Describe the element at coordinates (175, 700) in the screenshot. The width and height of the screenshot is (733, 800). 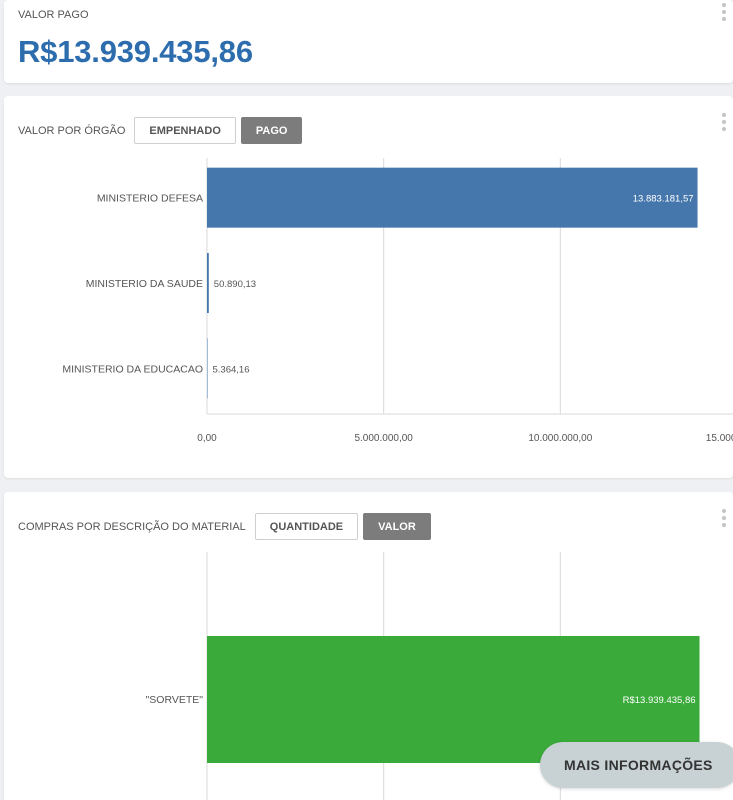
I see `category-label: "SORVETE"` at that location.